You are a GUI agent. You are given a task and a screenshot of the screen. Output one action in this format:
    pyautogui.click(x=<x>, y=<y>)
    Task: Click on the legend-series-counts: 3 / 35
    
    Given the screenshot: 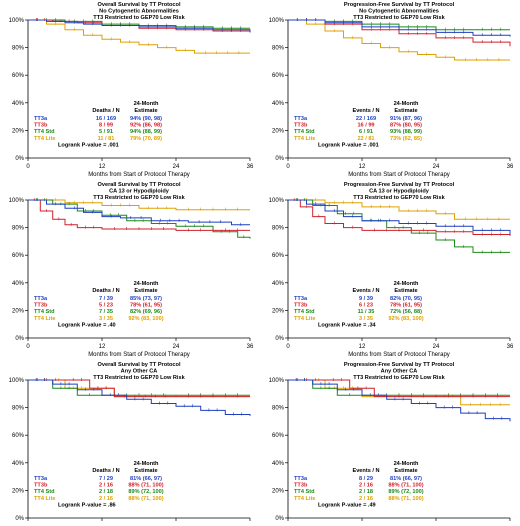 What is the action you would take?
    pyautogui.click(x=106, y=319)
    